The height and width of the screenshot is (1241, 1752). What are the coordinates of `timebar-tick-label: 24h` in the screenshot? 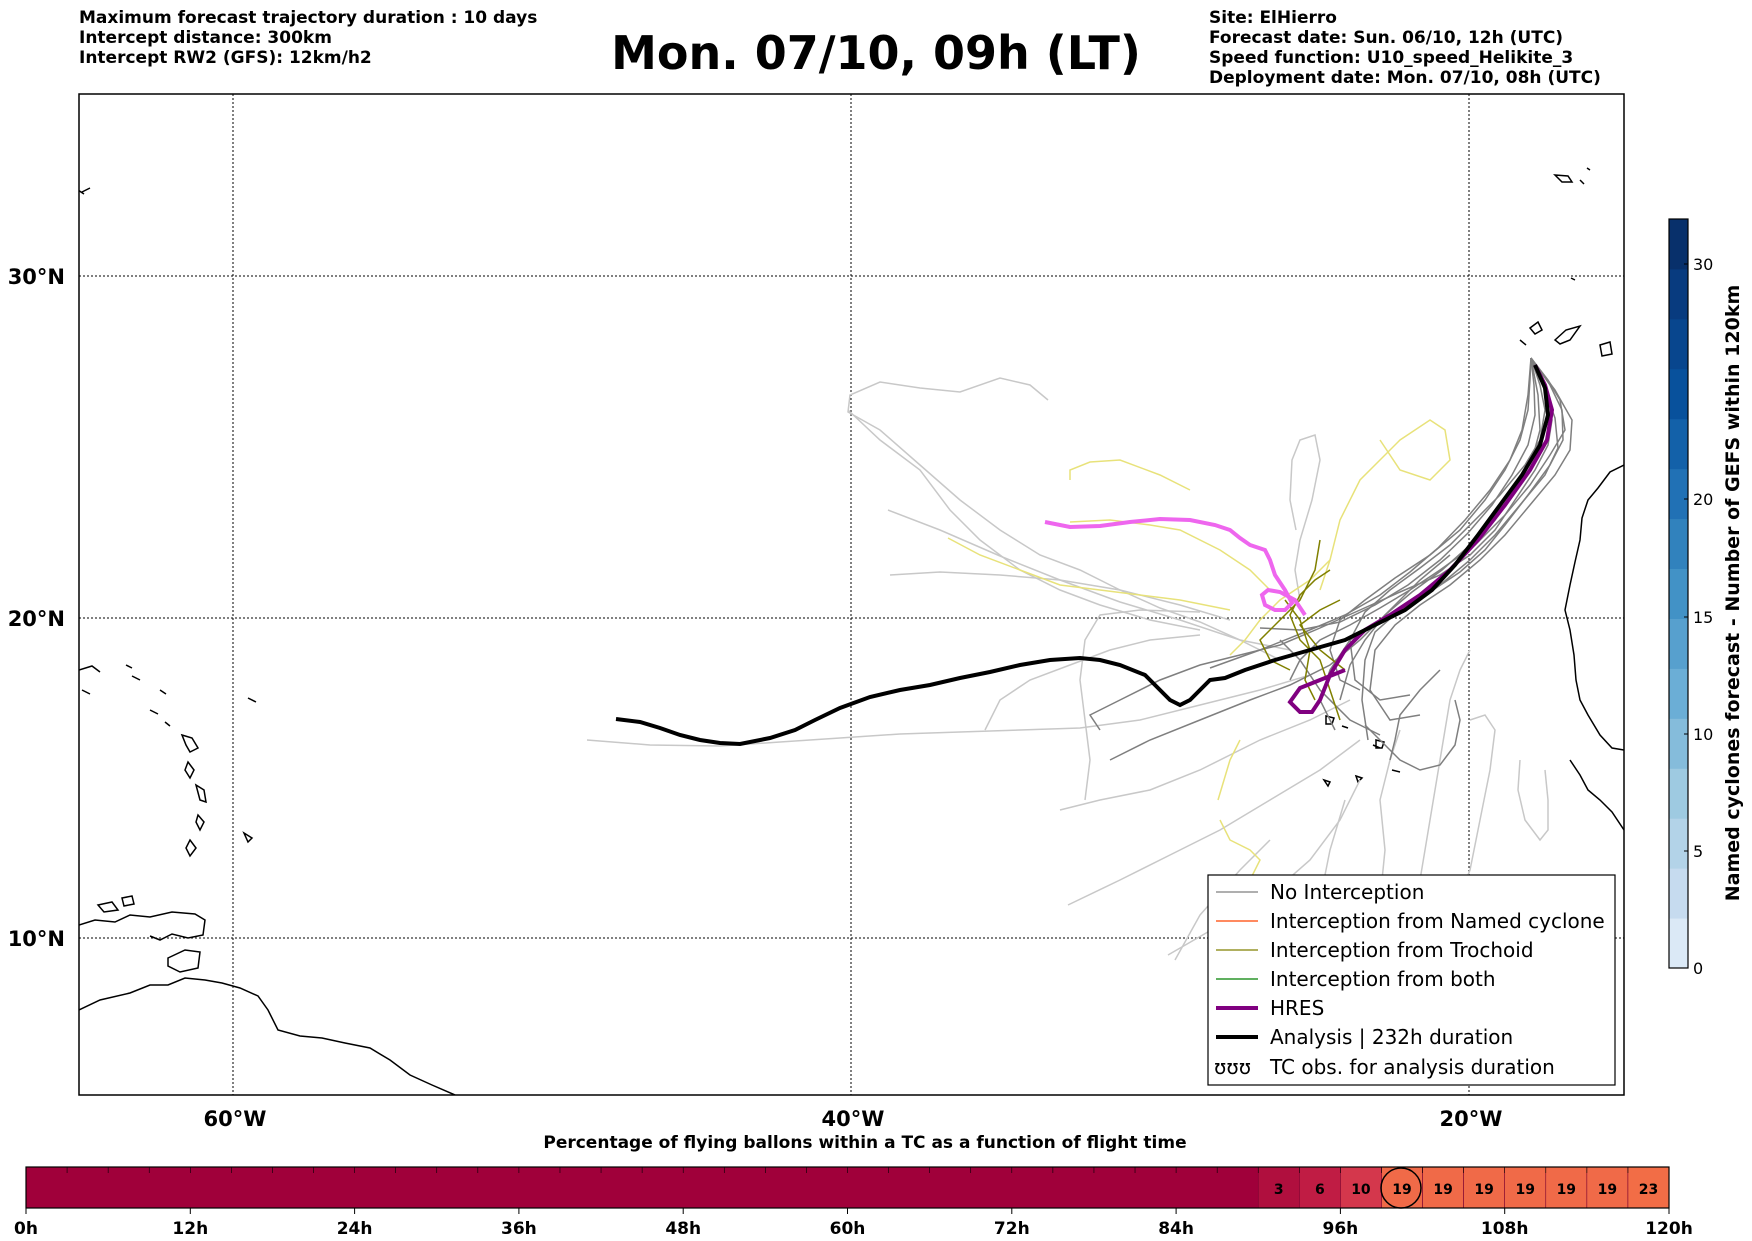 It's located at (355, 1229).